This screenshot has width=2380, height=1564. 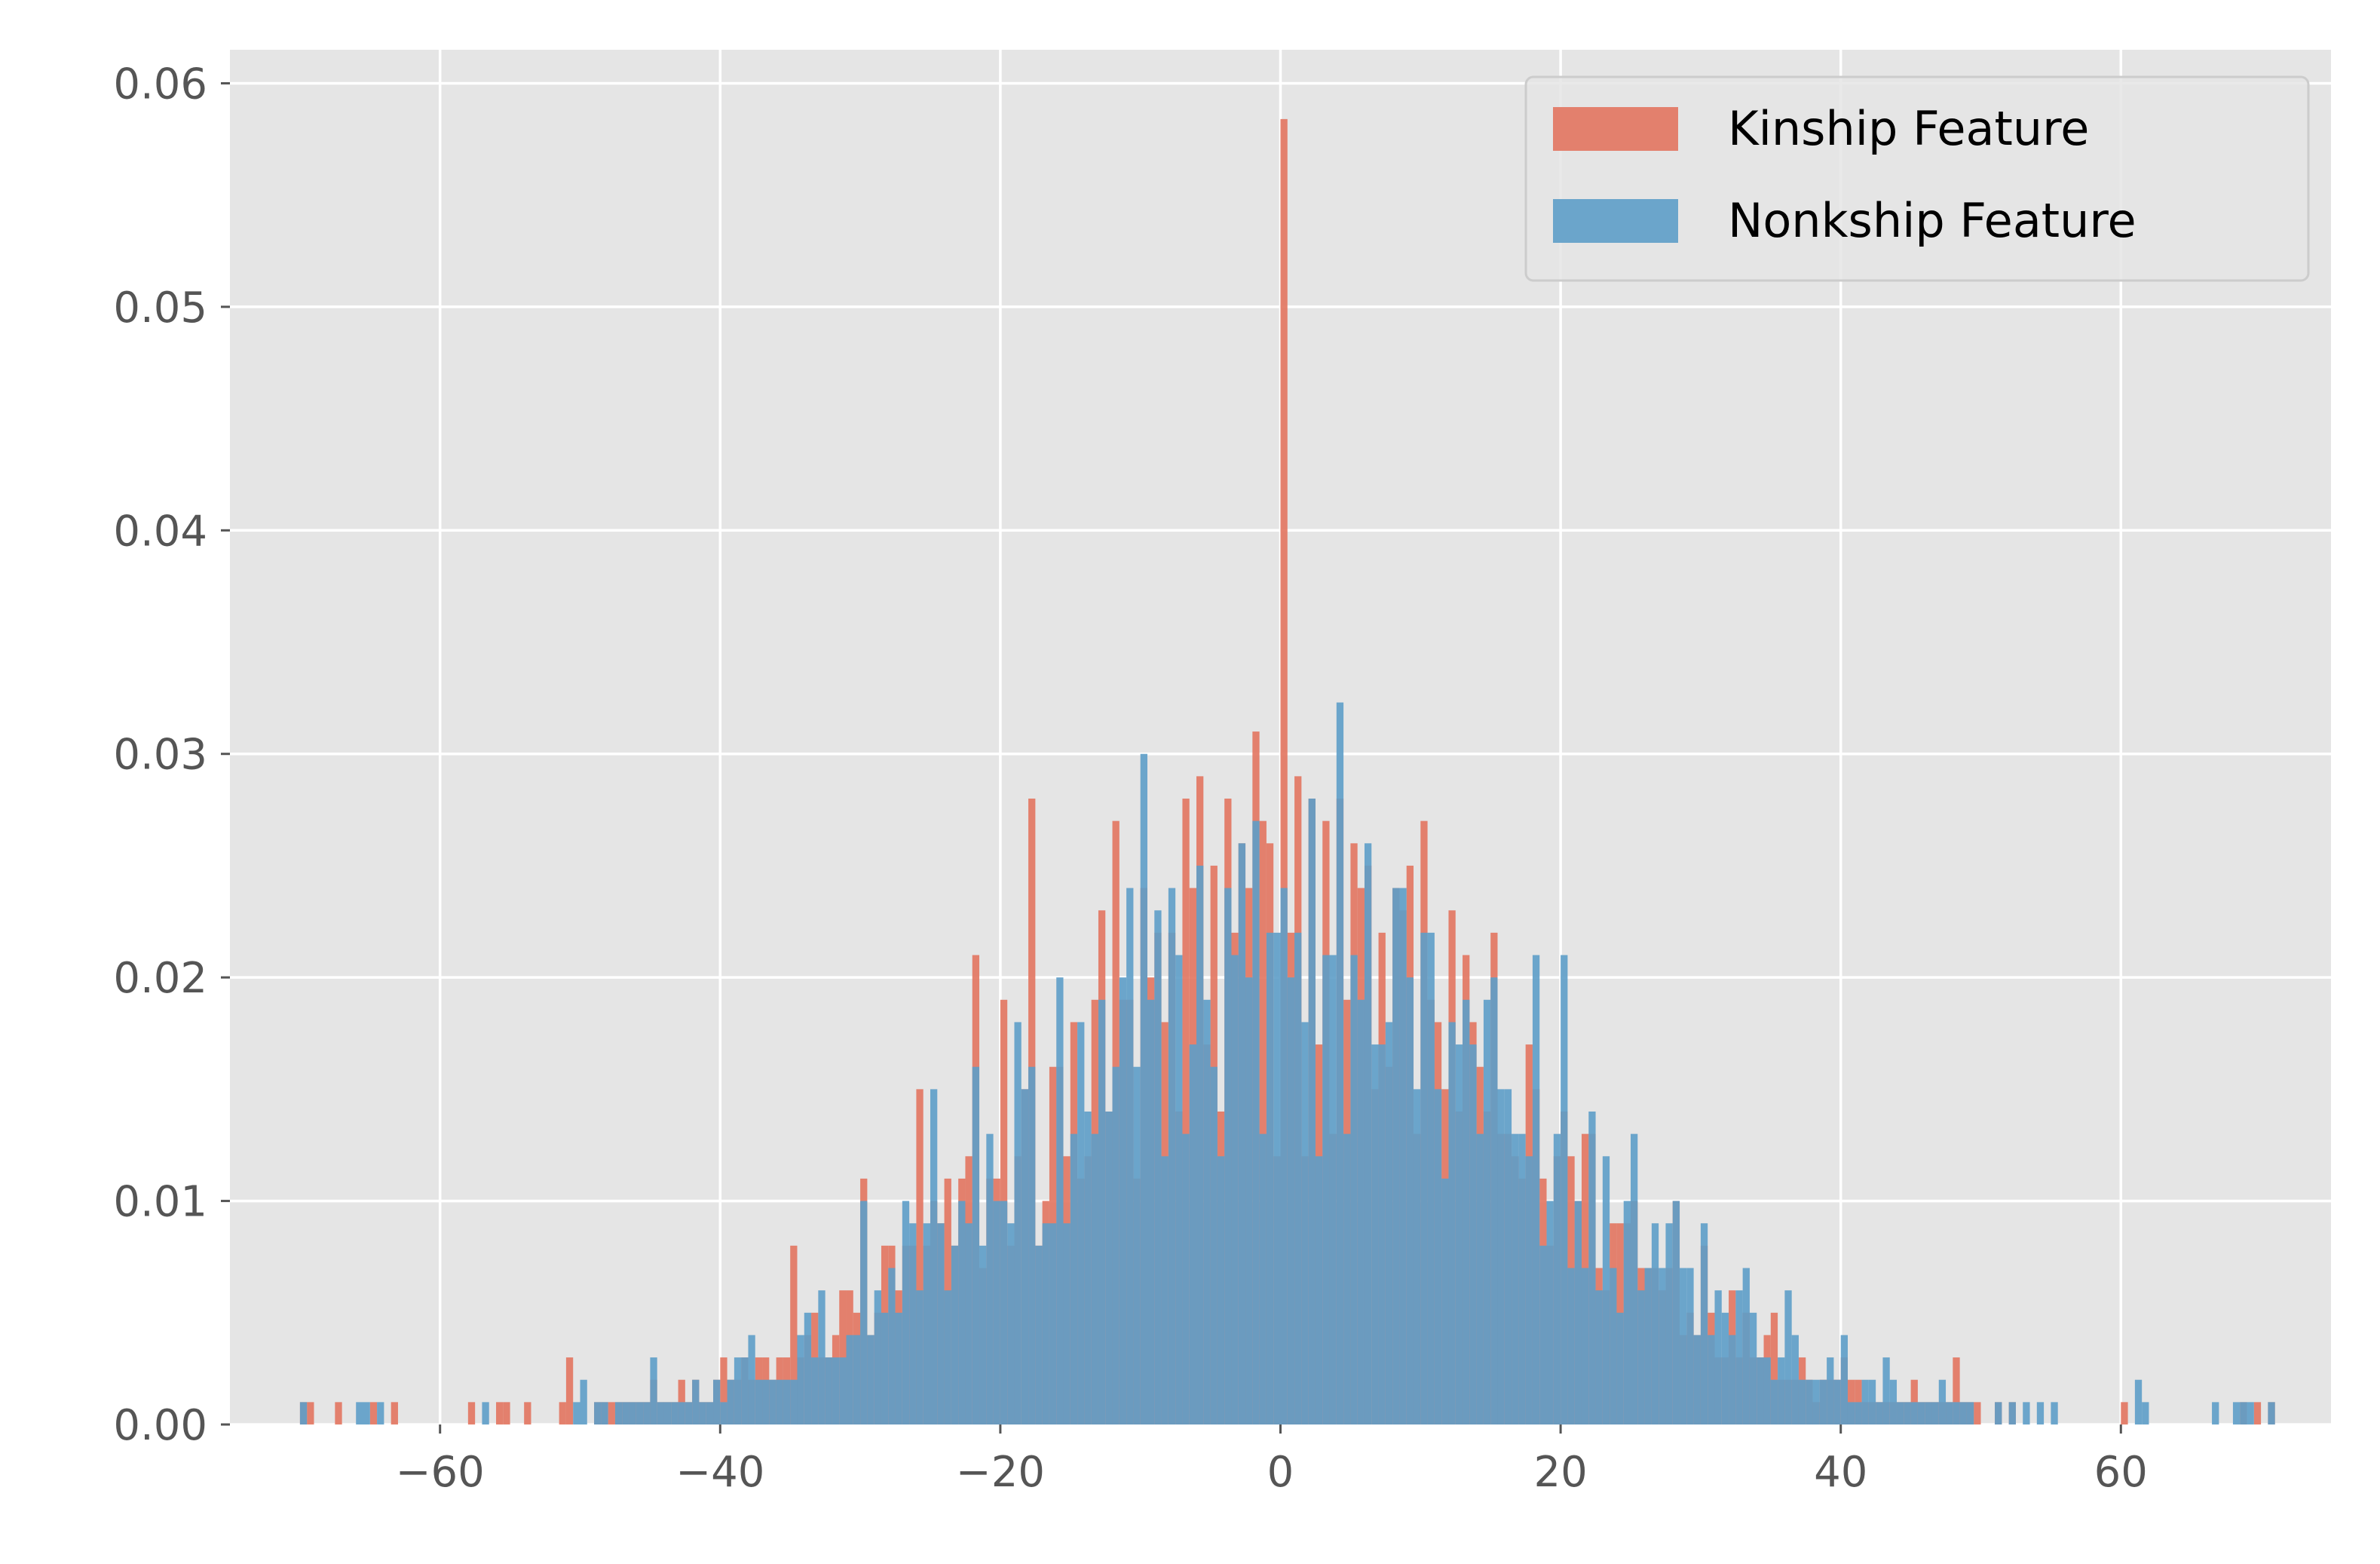 I want to click on y-tick-label: 0.04, so click(x=160, y=531).